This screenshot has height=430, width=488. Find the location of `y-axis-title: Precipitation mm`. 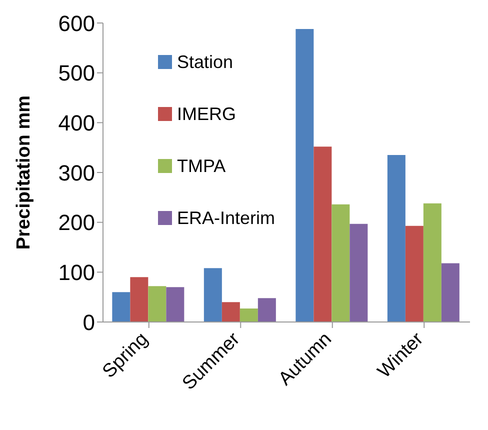

y-axis-title: Precipitation mm is located at coordinates (24, 172).